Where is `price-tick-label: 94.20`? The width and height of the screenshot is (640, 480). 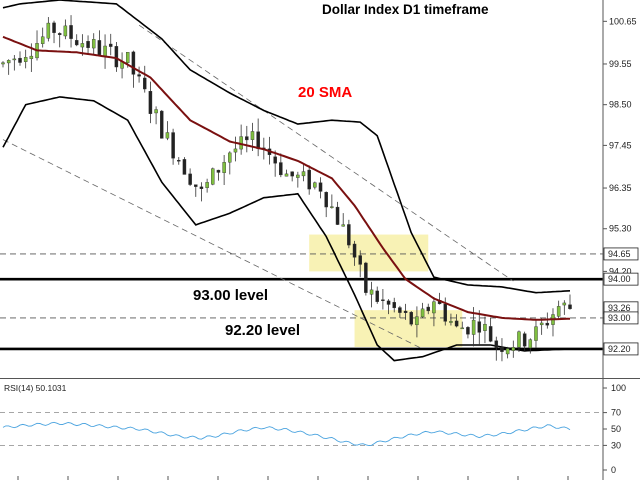 price-tick-label: 94.20 is located at coordinates (620, 271).